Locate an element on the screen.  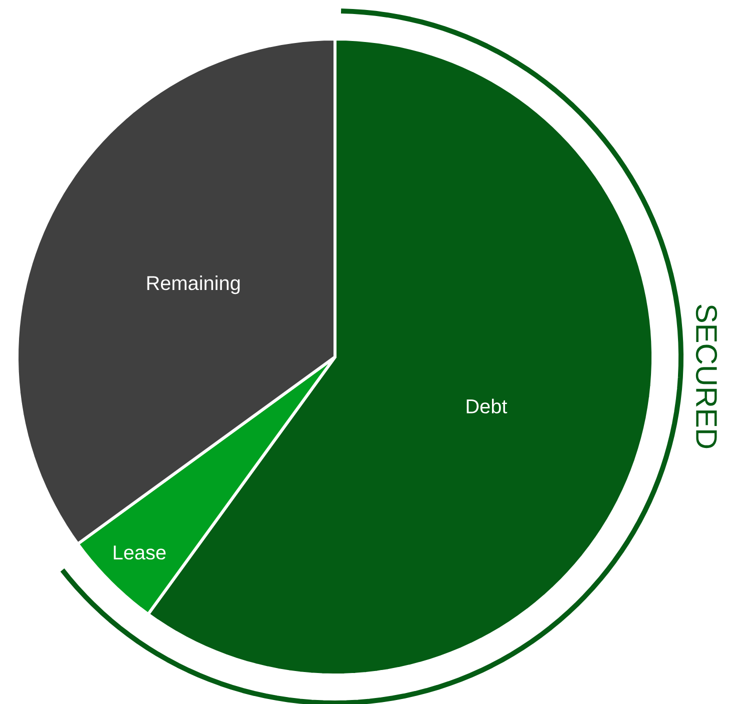
slice-label: Debt is located at coordinates (487, 406).